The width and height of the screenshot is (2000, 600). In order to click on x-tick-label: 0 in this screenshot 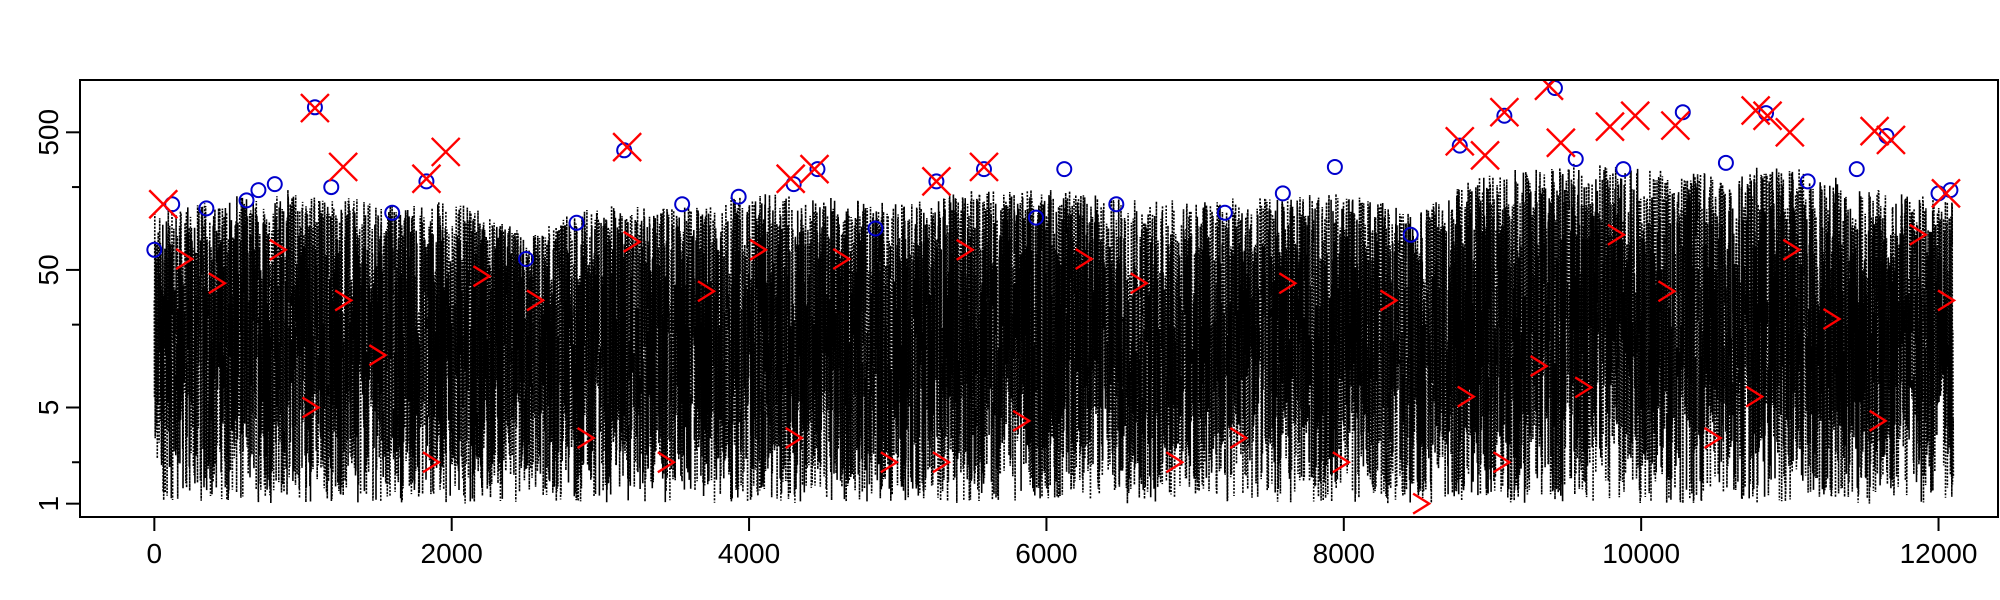, I will do `click(155, 553)`.